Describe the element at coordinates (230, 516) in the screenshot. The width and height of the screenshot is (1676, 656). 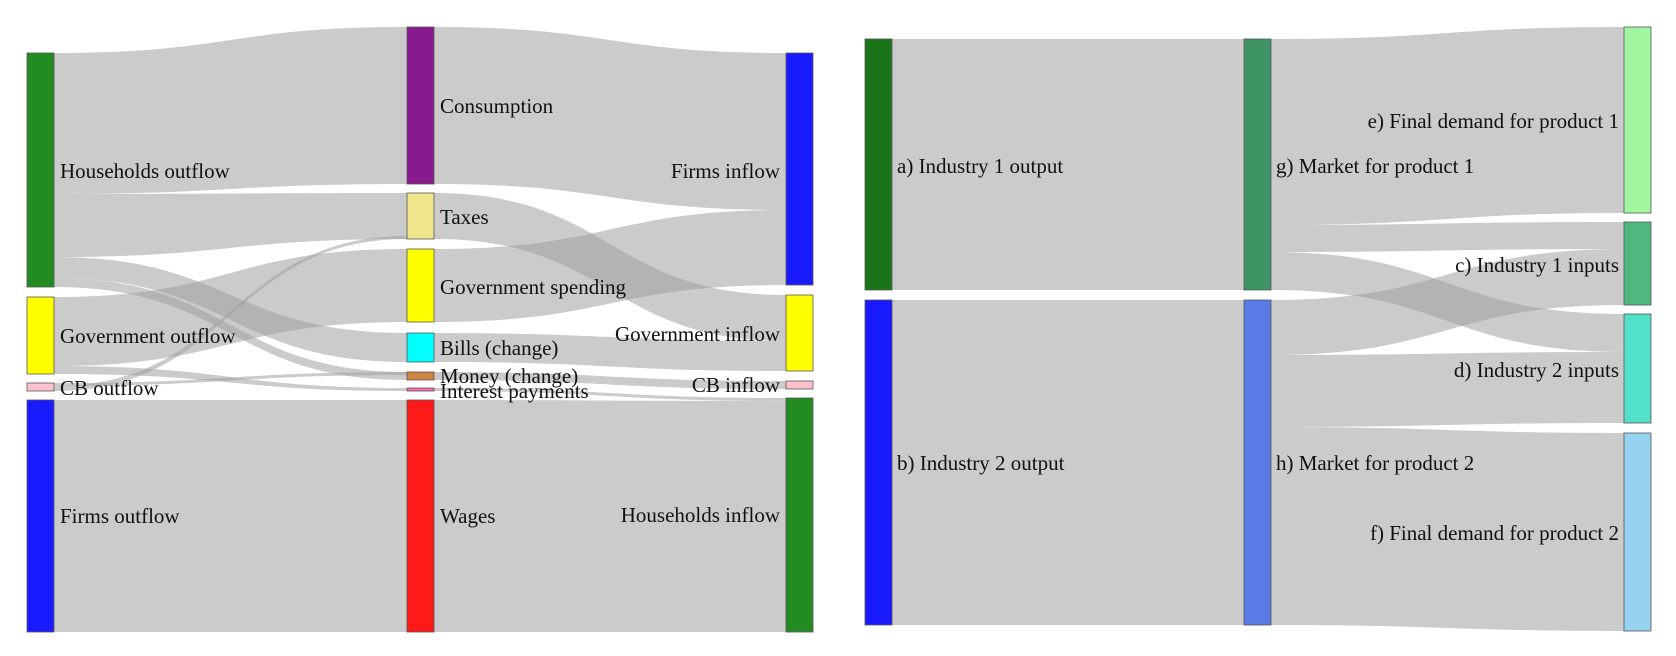
I see `flow-firms-outflow-to-wages` at that location.